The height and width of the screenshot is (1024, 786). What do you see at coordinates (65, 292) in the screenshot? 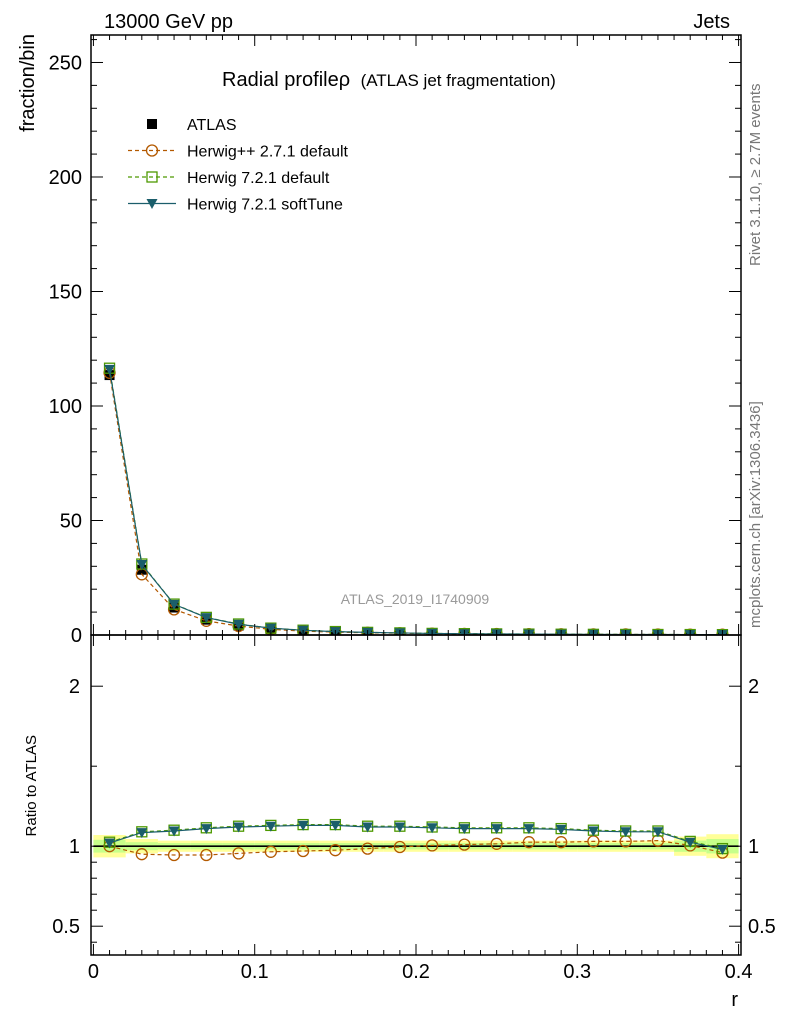
I see `y-tick-label-top: 150` at bounding box center [65, 292].